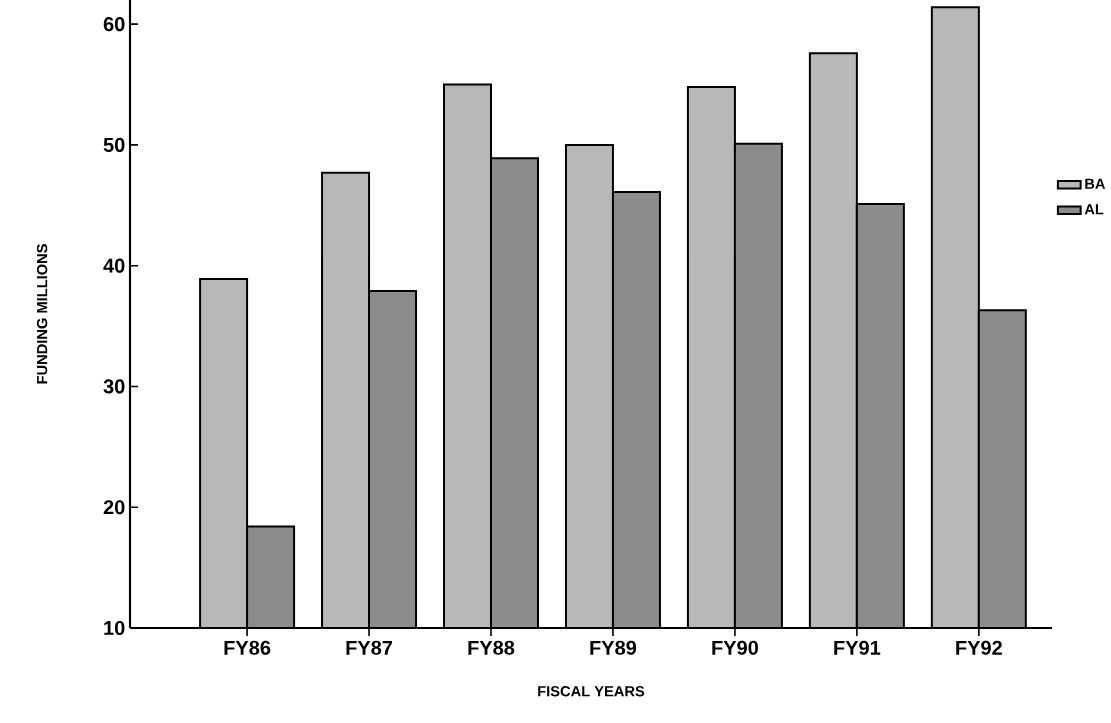 The width and height of the screenshot is (1111, 723). Describe the element at coordinates (1095, 183) in the screenshot. I see `legend-label: BA` at that location.